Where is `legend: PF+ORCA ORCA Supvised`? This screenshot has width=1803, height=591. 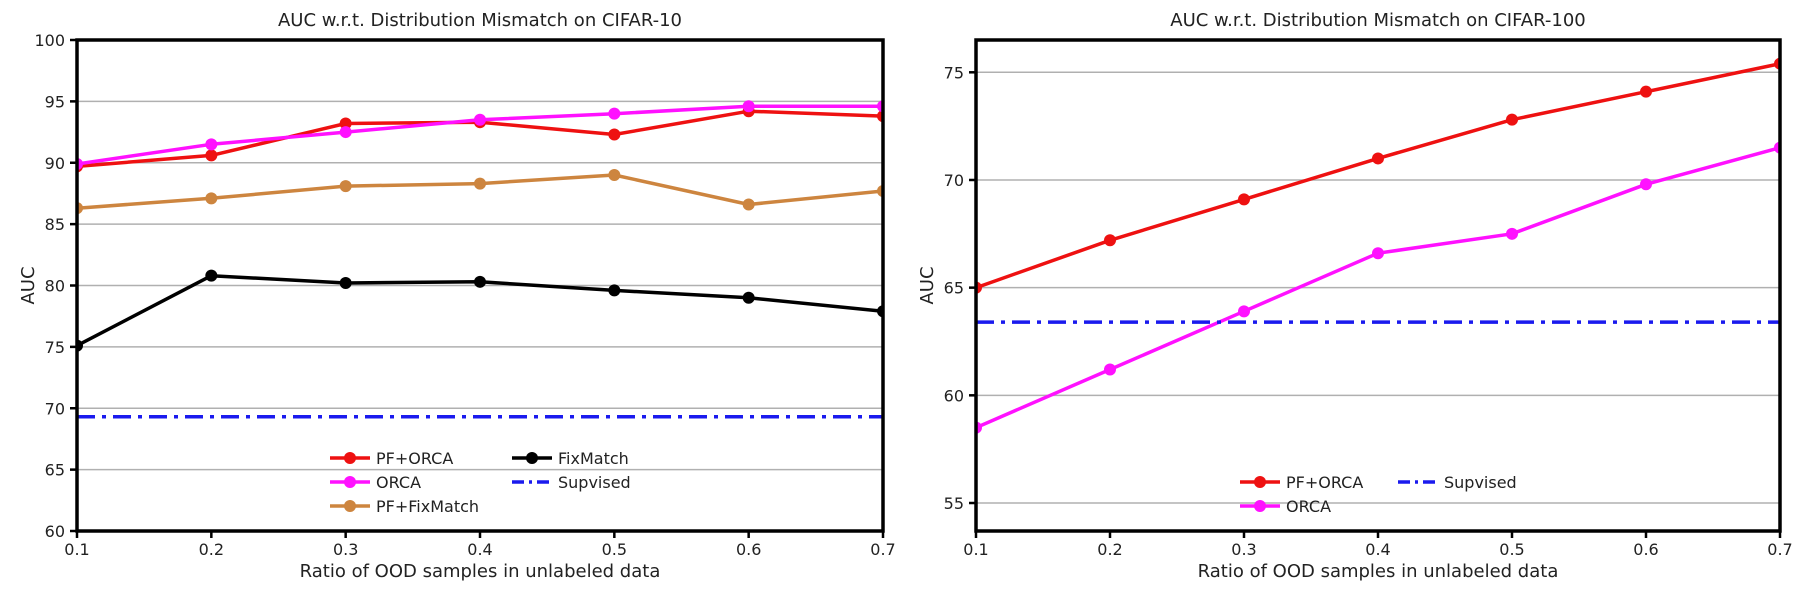 legend: PF+ORCA ORCA Supvised is located at coordinates (1378, 494).